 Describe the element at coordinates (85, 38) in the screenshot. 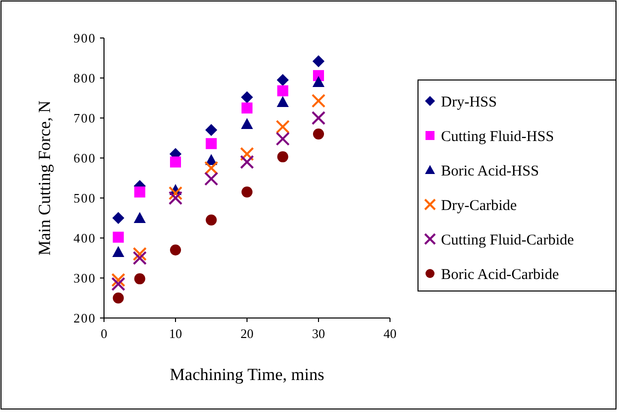

I see `y-tick-label: 900` at that location.